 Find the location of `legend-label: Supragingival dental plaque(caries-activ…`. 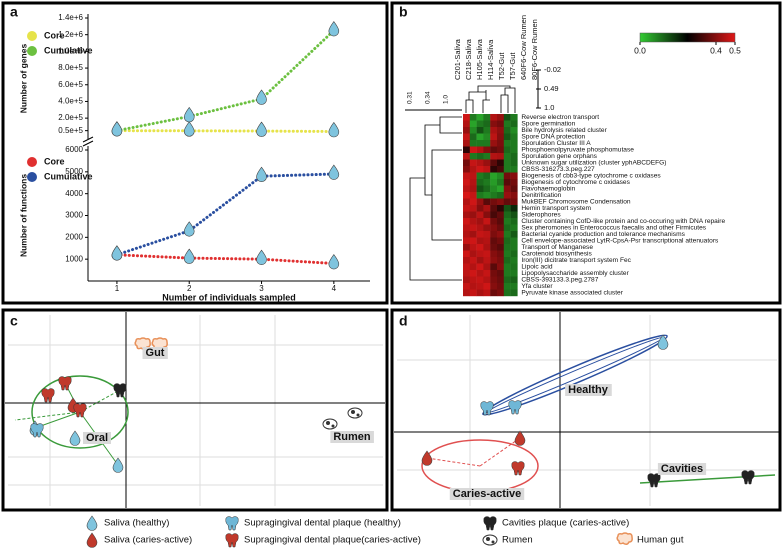

legend-label: Supragingival dental plaque(caries-activ… is located at coordinates (332, 540).